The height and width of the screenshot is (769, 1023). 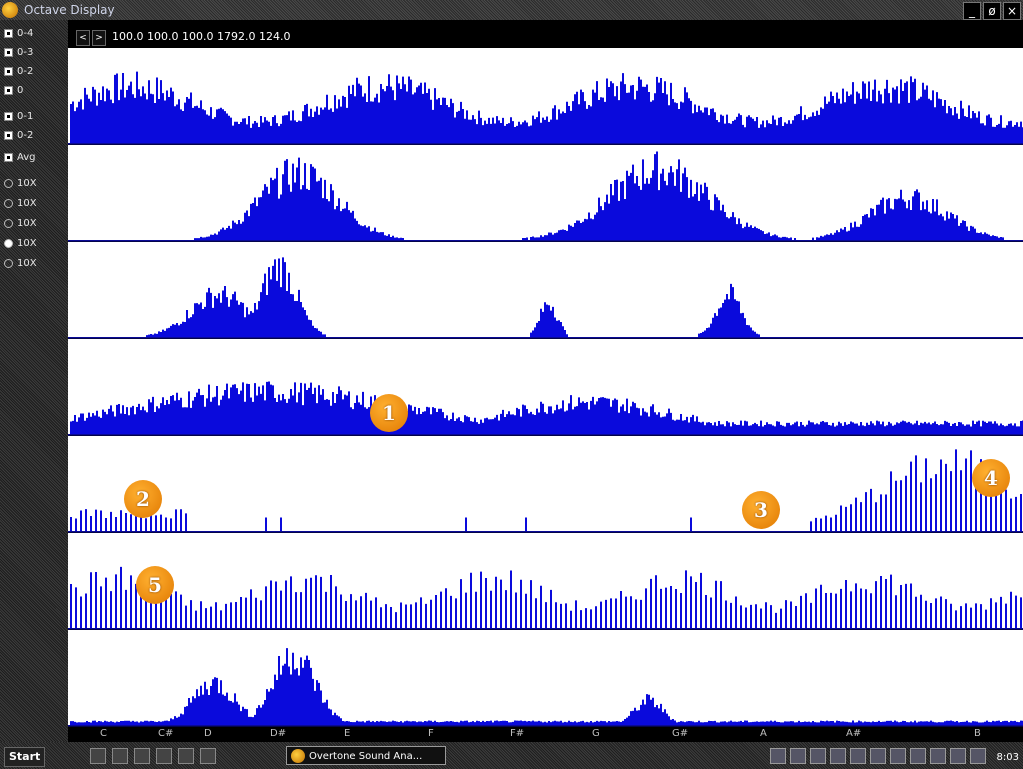 What do you see at coordinates (347, 733) in the screenshot?
I see `x-tick-label: E` at bounding box center [347, 733].